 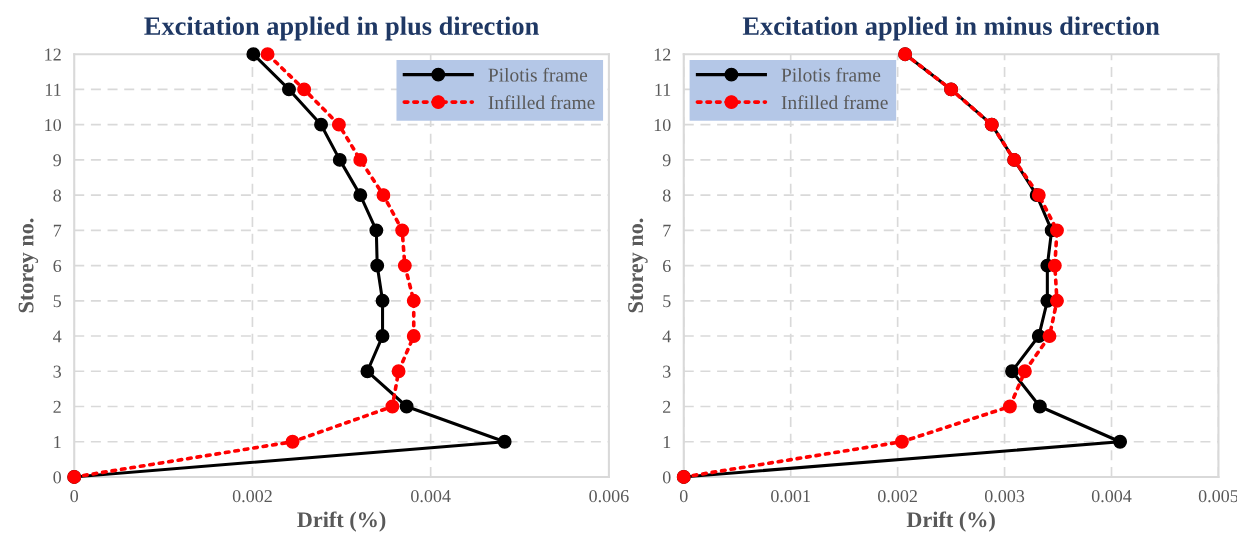 I want to click on x-tick-label: 0.003, so click(x=1004, y=496).